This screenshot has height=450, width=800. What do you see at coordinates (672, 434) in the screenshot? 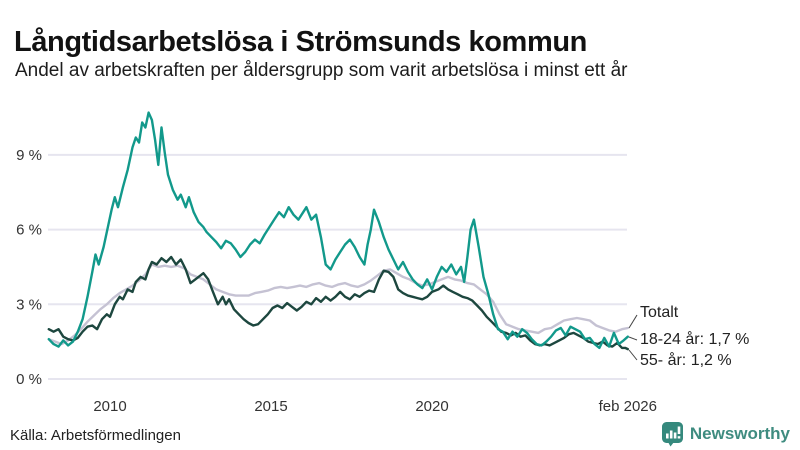
I see `newsworthy-icon` at bounding box center [672, 434].